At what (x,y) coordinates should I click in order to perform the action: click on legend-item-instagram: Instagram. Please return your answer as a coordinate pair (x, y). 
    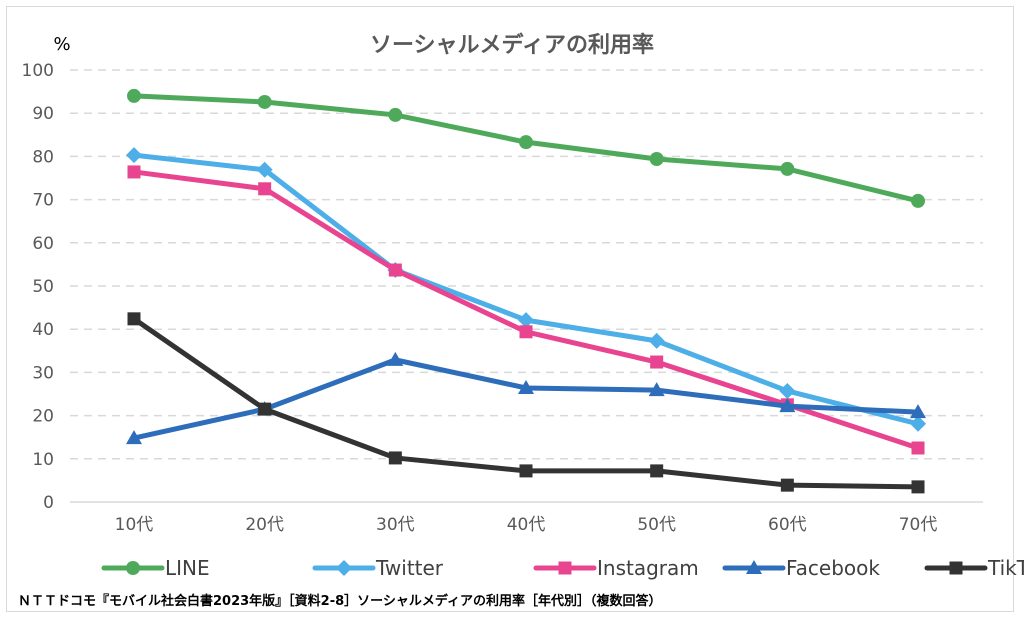
    Looking at the image, I should click on (616, 568).